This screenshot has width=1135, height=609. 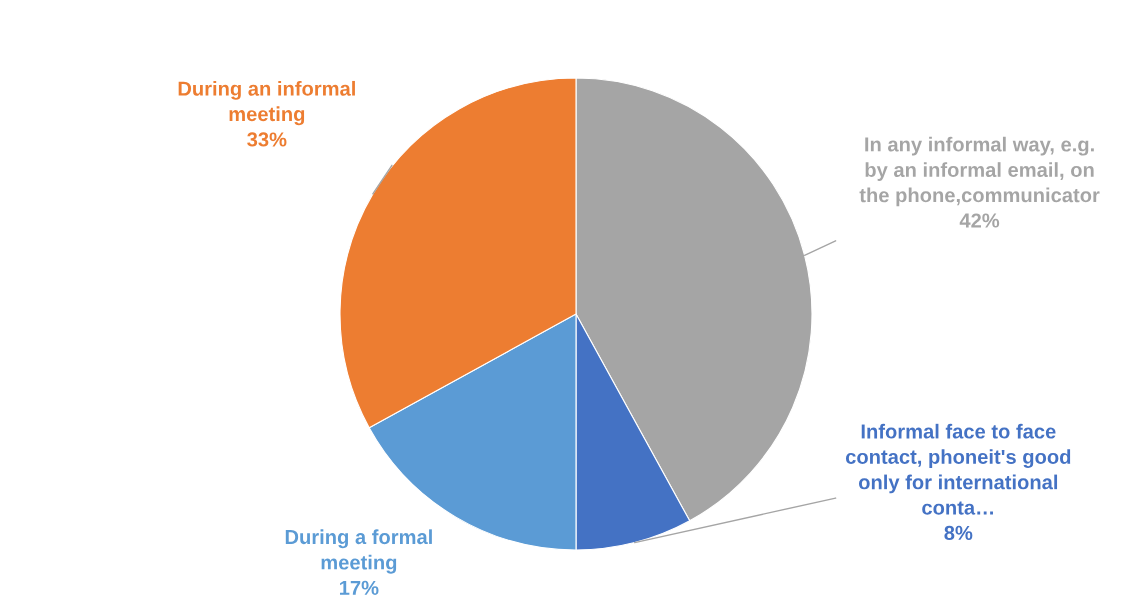 What do you see at coordinates (958, 533) in the screenshot?
I see `data-label: 8%` at bounding box center [958, 533].